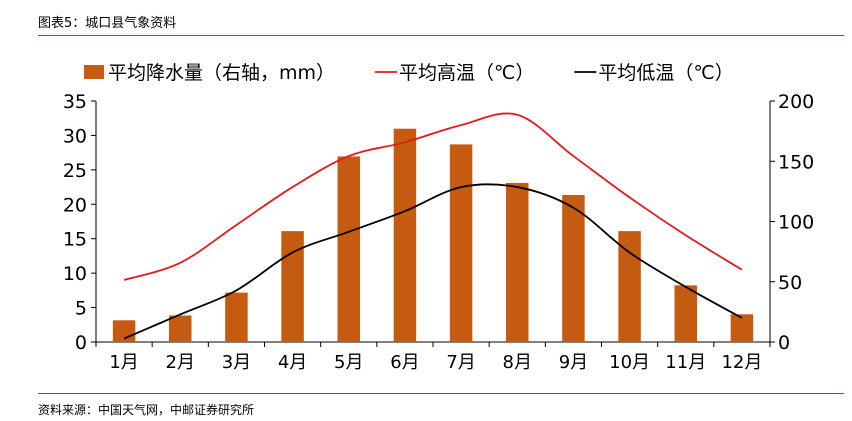  What do you see at coordinates (75, 205) in the screenshot?
I see `left-tick-label: 20` at bounding box center [75, 205].